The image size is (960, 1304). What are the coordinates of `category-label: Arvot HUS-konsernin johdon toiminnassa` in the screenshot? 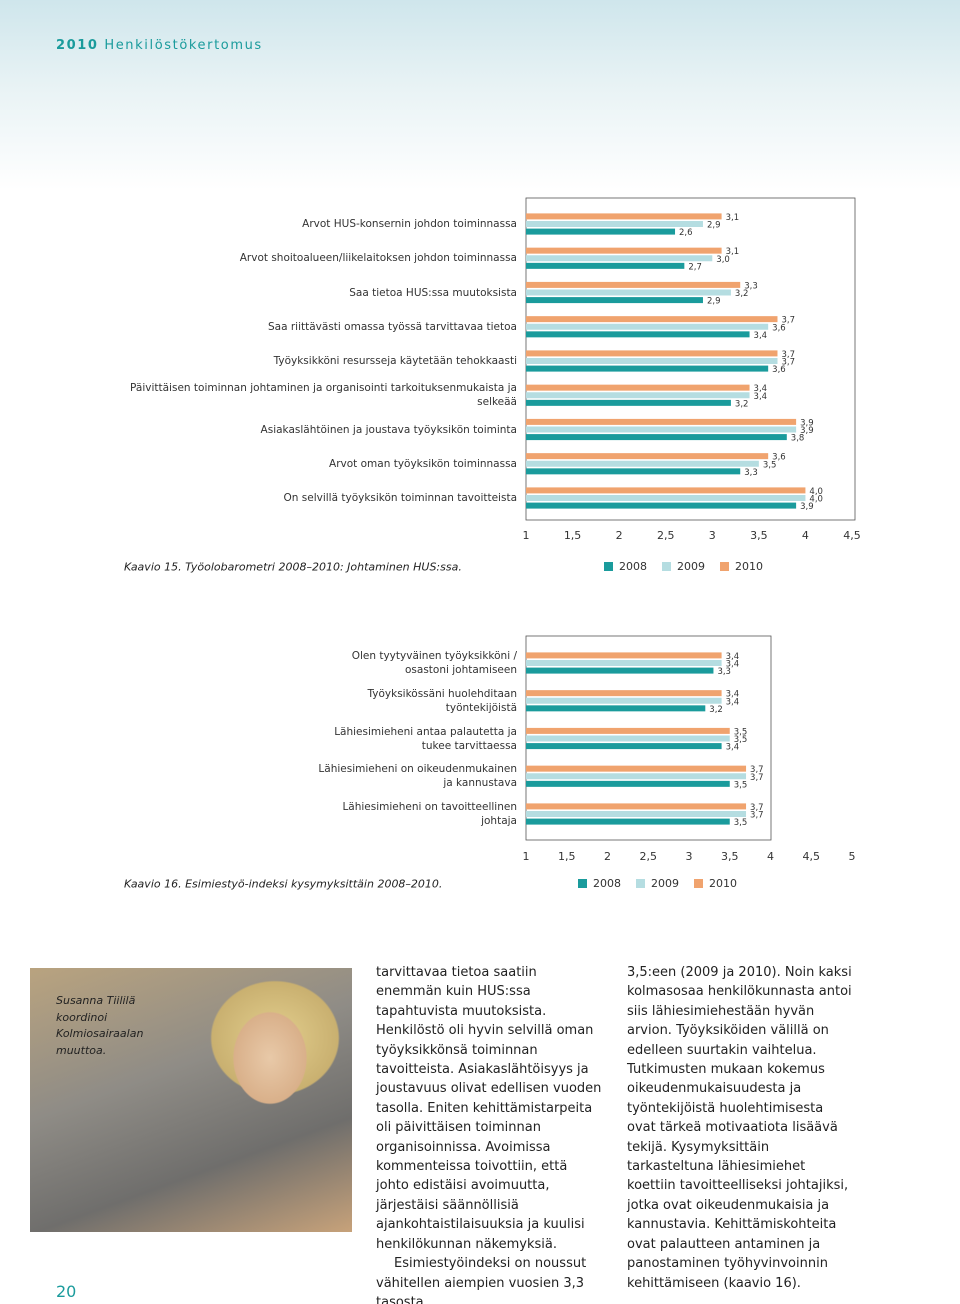 It's located at (409, 224).